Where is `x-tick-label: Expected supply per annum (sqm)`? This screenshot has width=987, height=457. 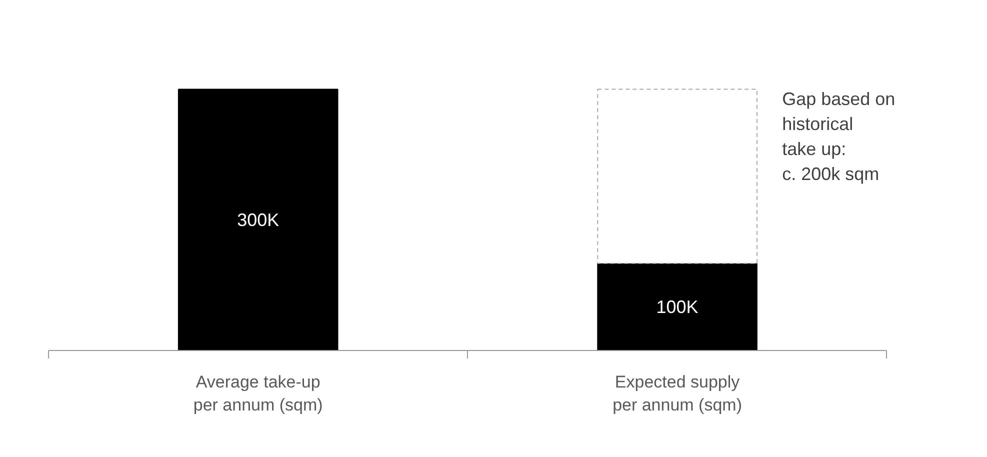 x-tick-label: Expected supply per annum (sqm) is located at coordinates (677, 393).